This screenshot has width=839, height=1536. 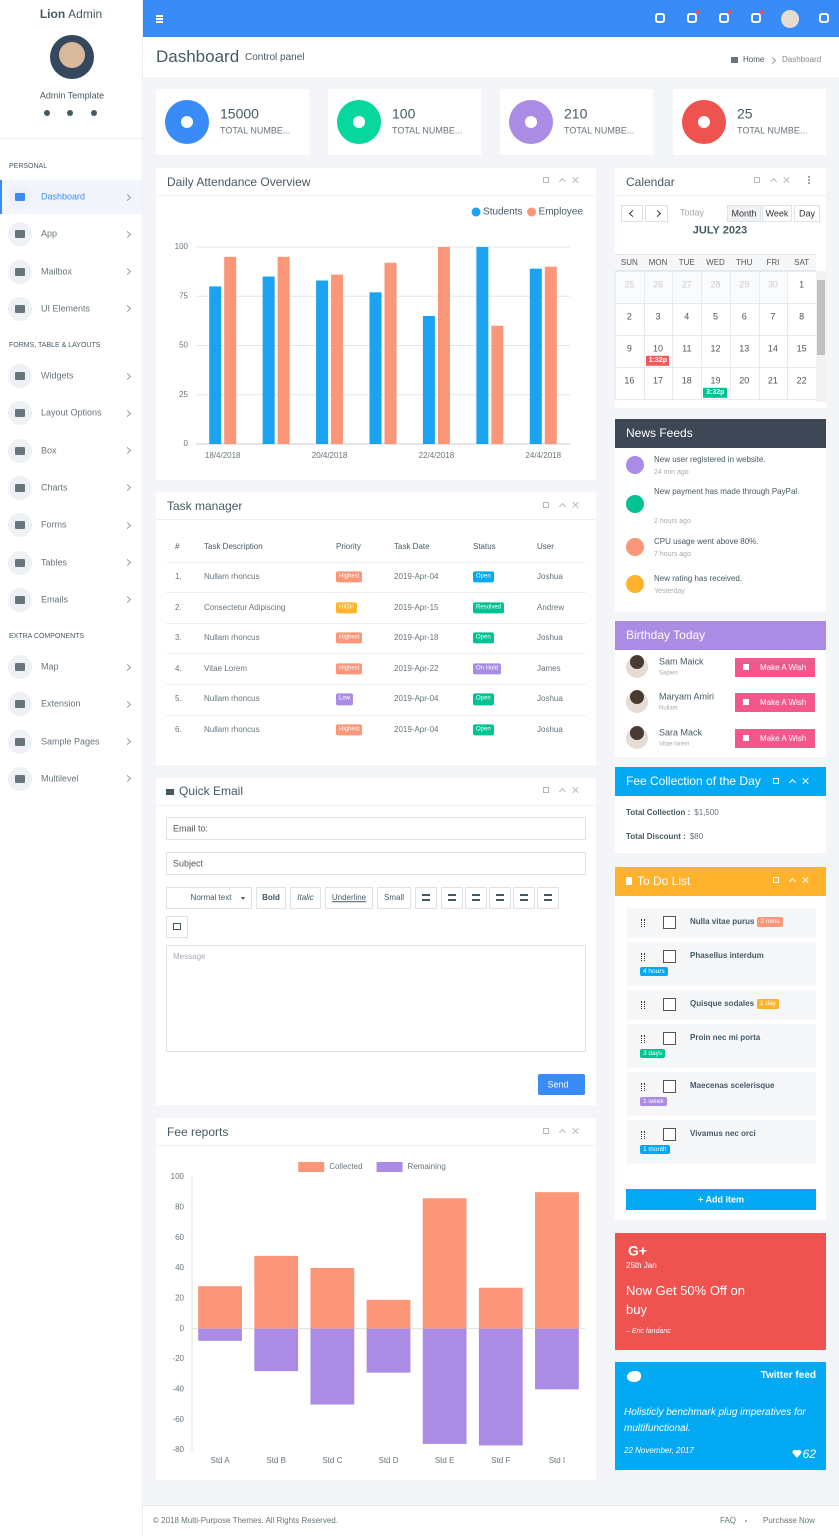 What do you see at coordinates (762, 12) in the screenshot?
I see `notify-dot` at bounding box center [762, 12].